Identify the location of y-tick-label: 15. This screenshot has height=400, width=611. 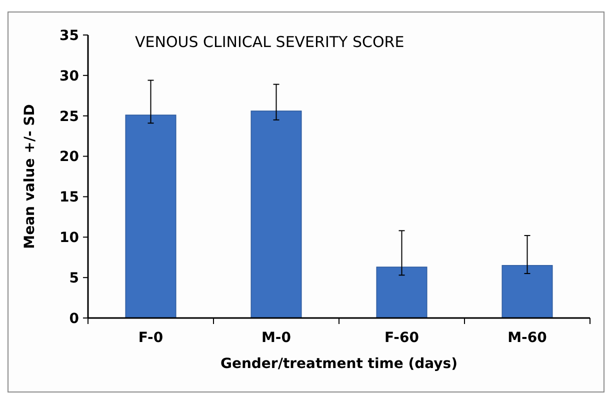
(69, 198).